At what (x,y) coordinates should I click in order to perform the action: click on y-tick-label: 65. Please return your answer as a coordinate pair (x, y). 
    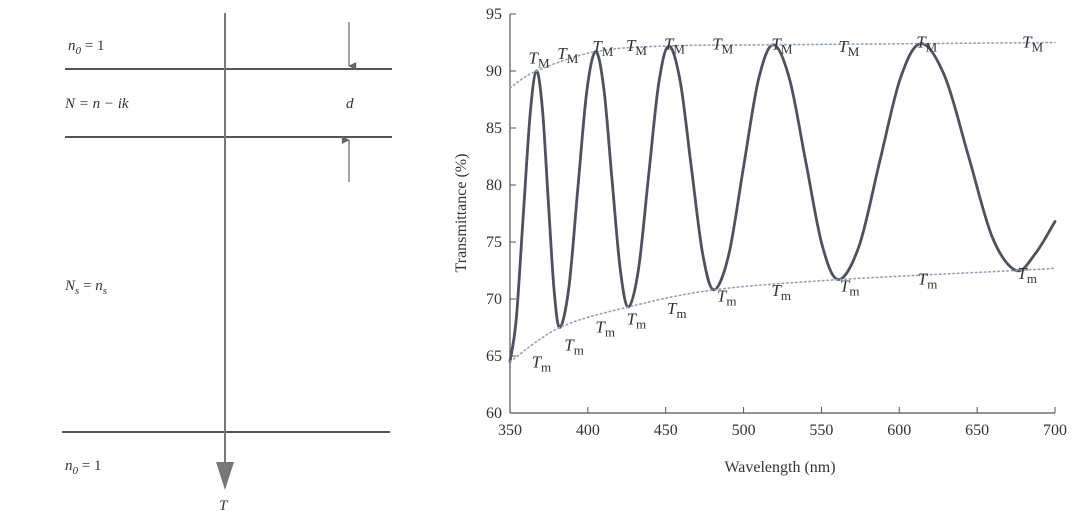
    Looking at the image, I should click on (494, 356).